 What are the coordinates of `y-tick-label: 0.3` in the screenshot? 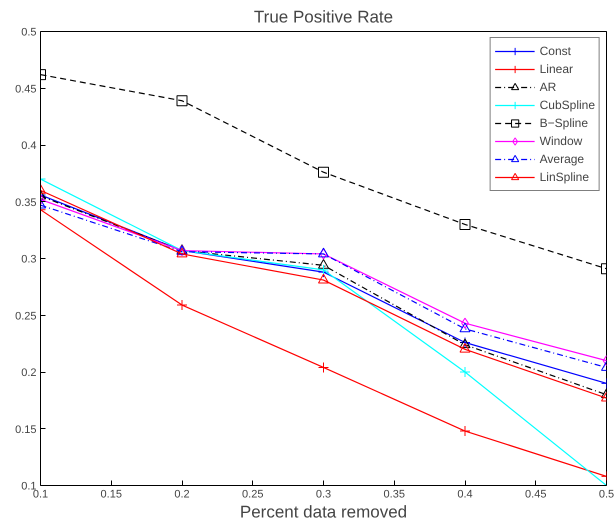 It's located at (29, 260).